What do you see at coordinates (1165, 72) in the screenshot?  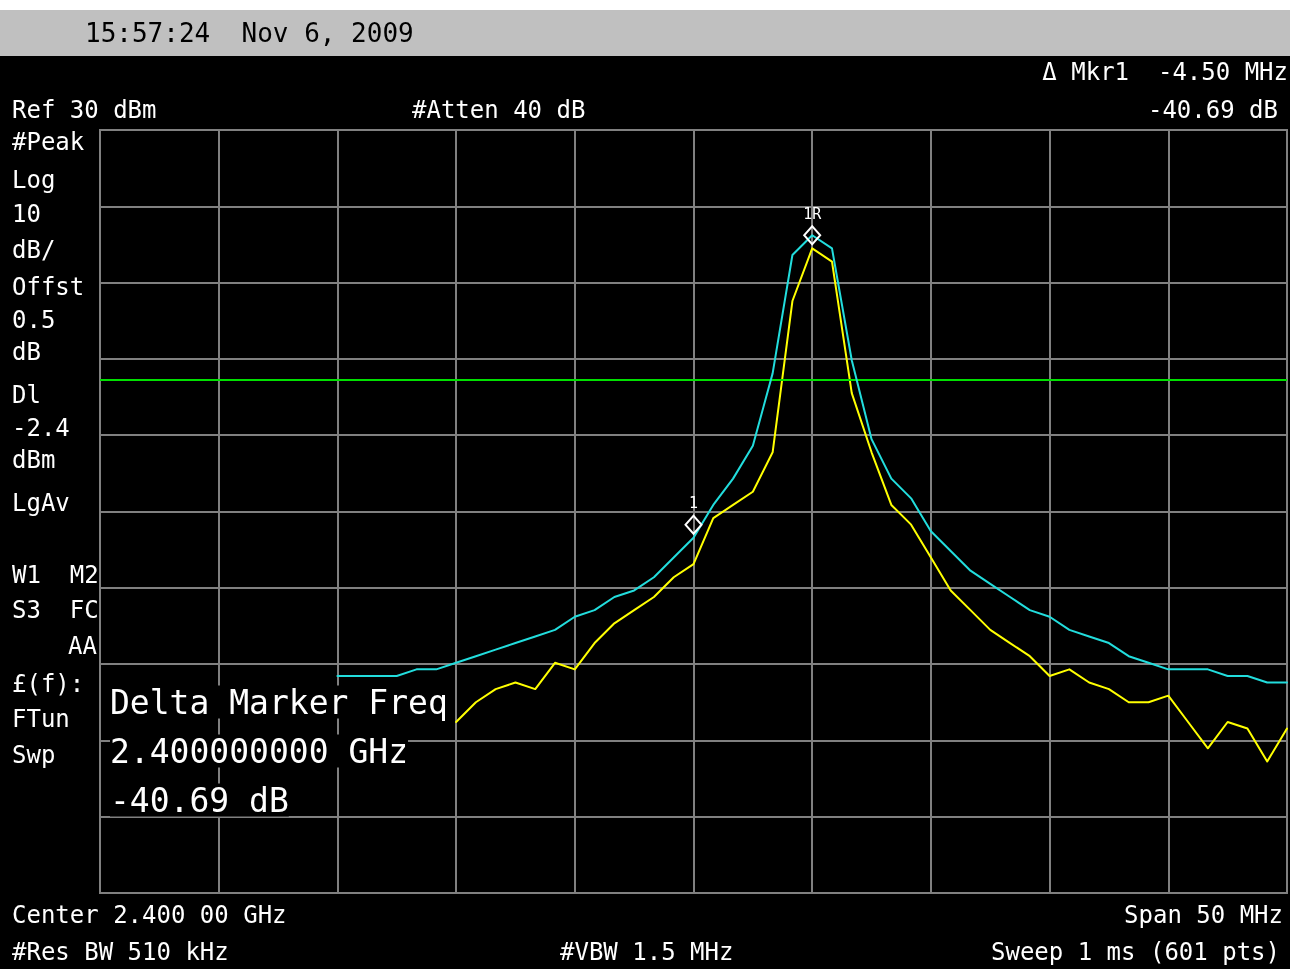 I see `text: Δ Mkr1 -4.50 MHz` at bounding box center [1165, 72].